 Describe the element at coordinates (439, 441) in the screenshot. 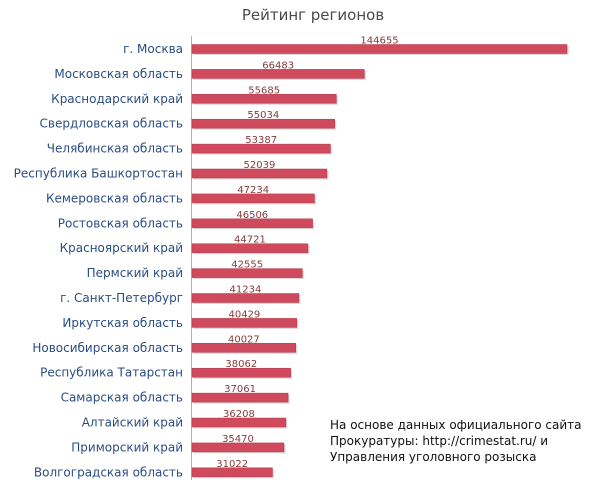

I see `note-line: Прокуратуры: http://crimestat.ru/ и` at that location.